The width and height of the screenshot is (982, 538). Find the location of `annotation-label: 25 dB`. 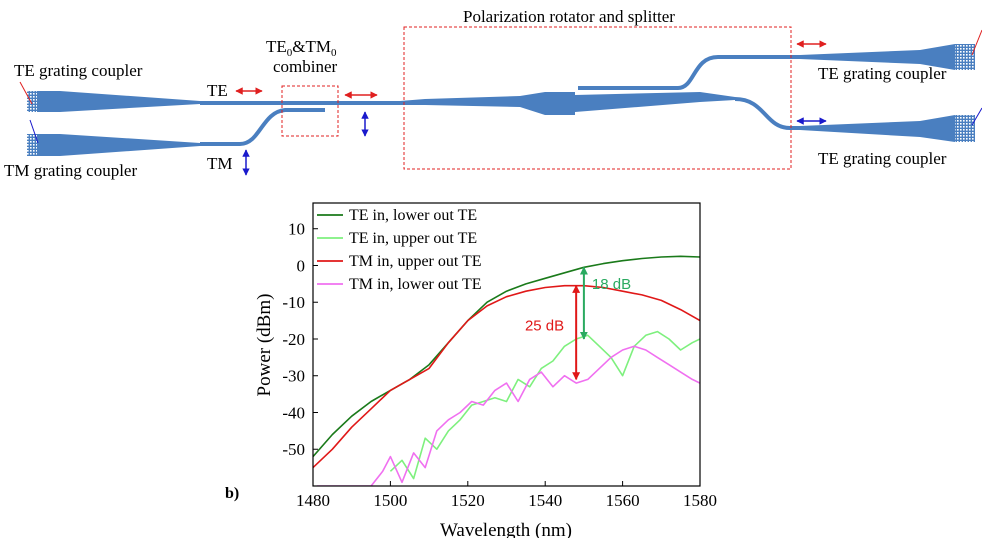

annotation-label: 25 dB is located at coordinates (544, 326).